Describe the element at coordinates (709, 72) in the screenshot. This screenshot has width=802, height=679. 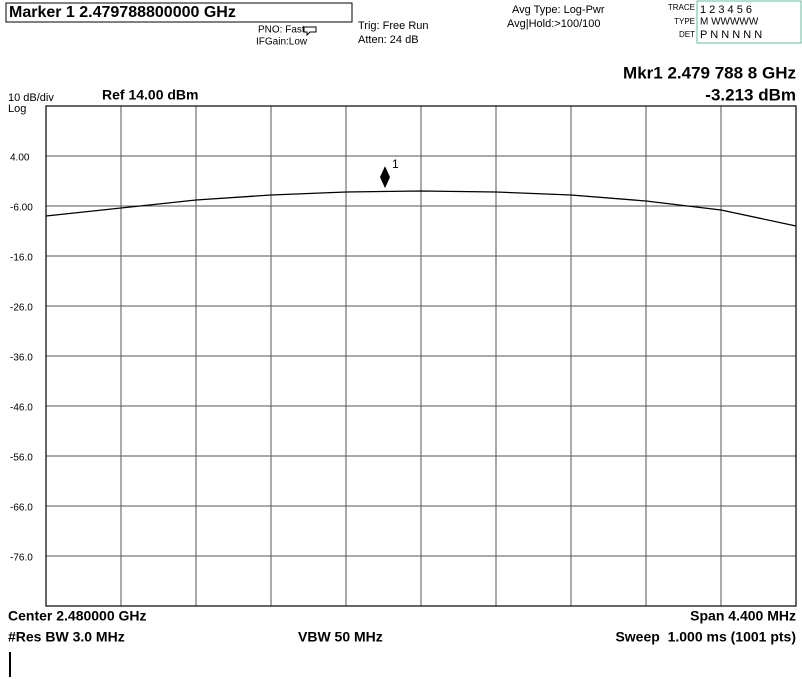
I see `marker-frequency: Mkr1 2.479 788 8 GHz` at that location.